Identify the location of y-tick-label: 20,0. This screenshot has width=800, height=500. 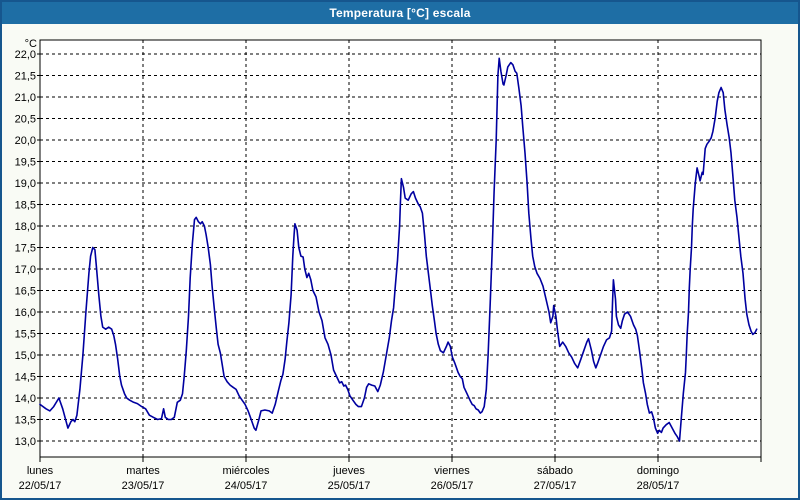
(25, 141).